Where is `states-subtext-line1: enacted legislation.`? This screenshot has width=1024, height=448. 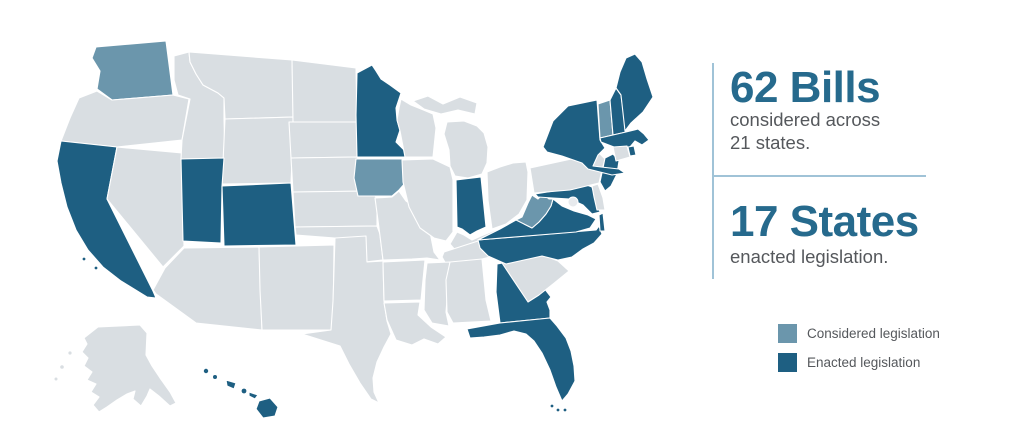
states-subtext-line1: enacted legislation. is located at coordinates (809, 256).